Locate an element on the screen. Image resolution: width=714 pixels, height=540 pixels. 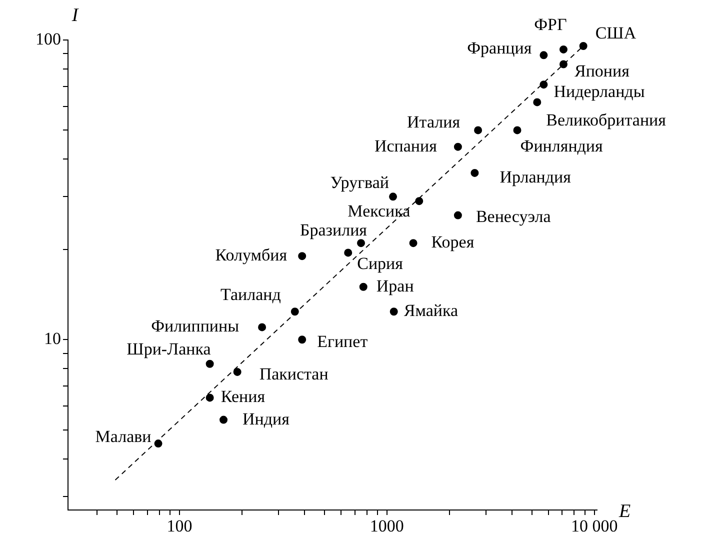
x-tick-label: 100 is located at coordinates (179, 526).